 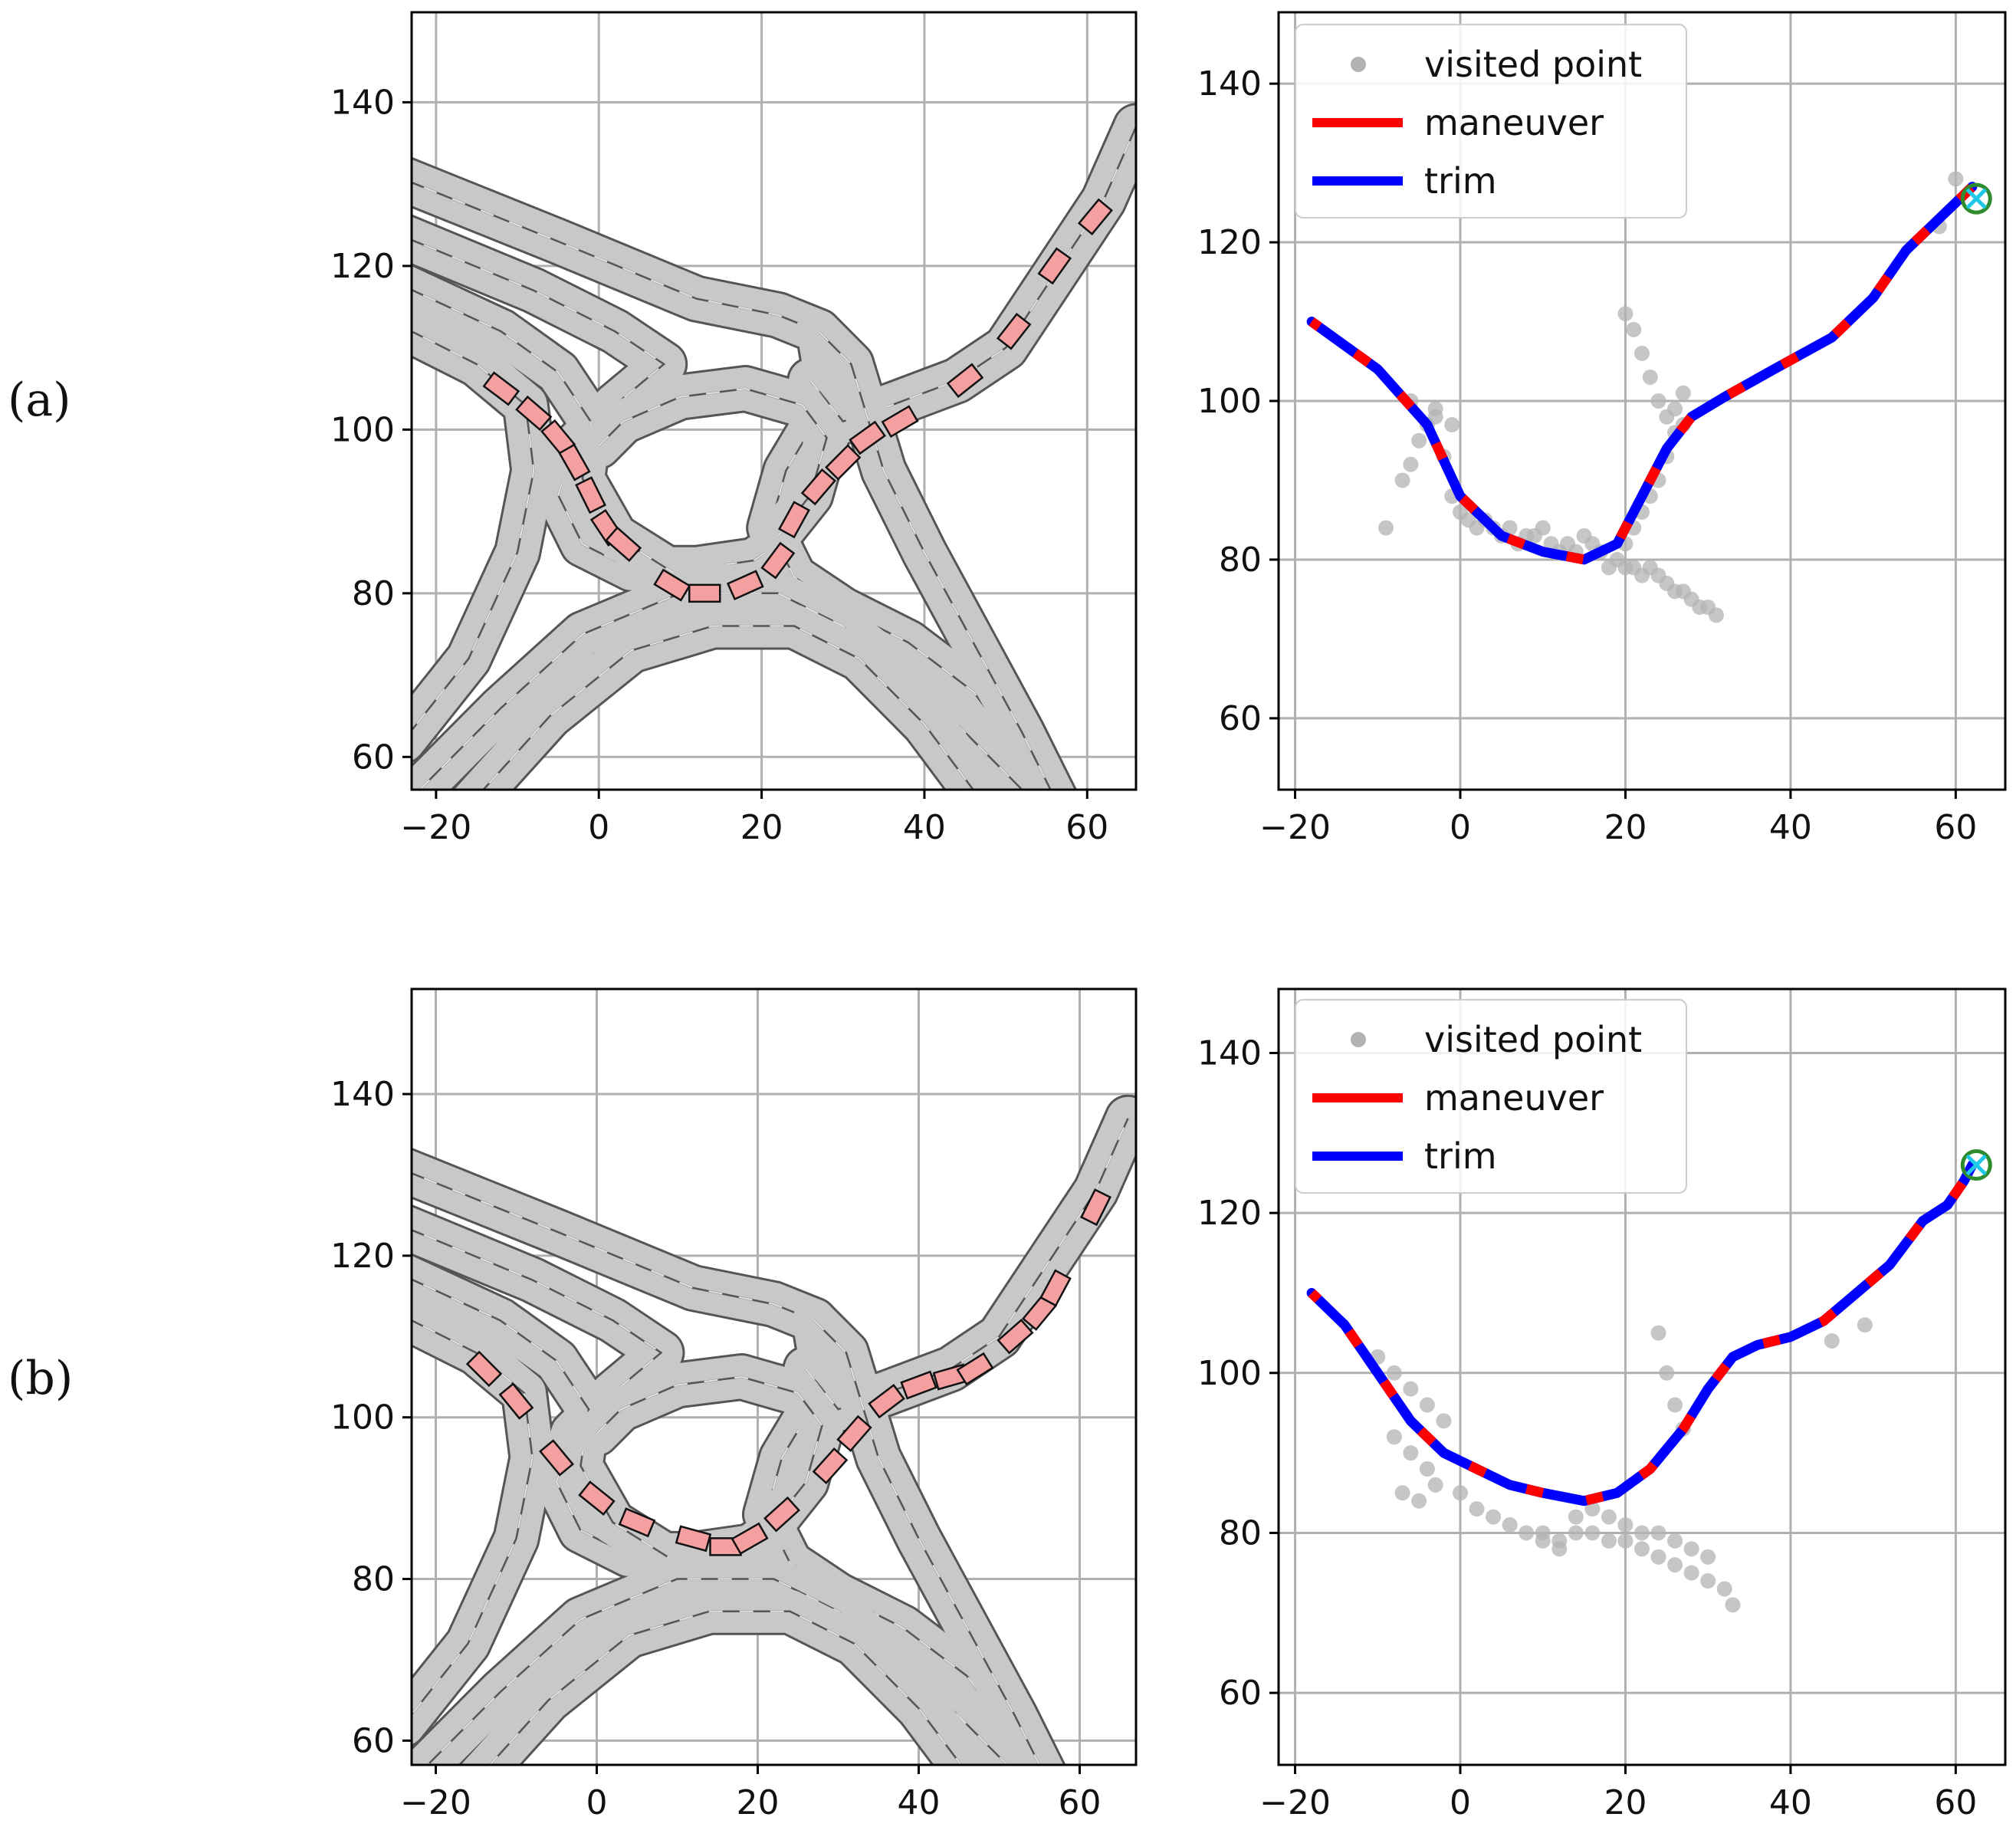 What do you see at coordinates (1491, 122) in the screenshot?
I see `legend-box` at bounding box center [1491, 122].